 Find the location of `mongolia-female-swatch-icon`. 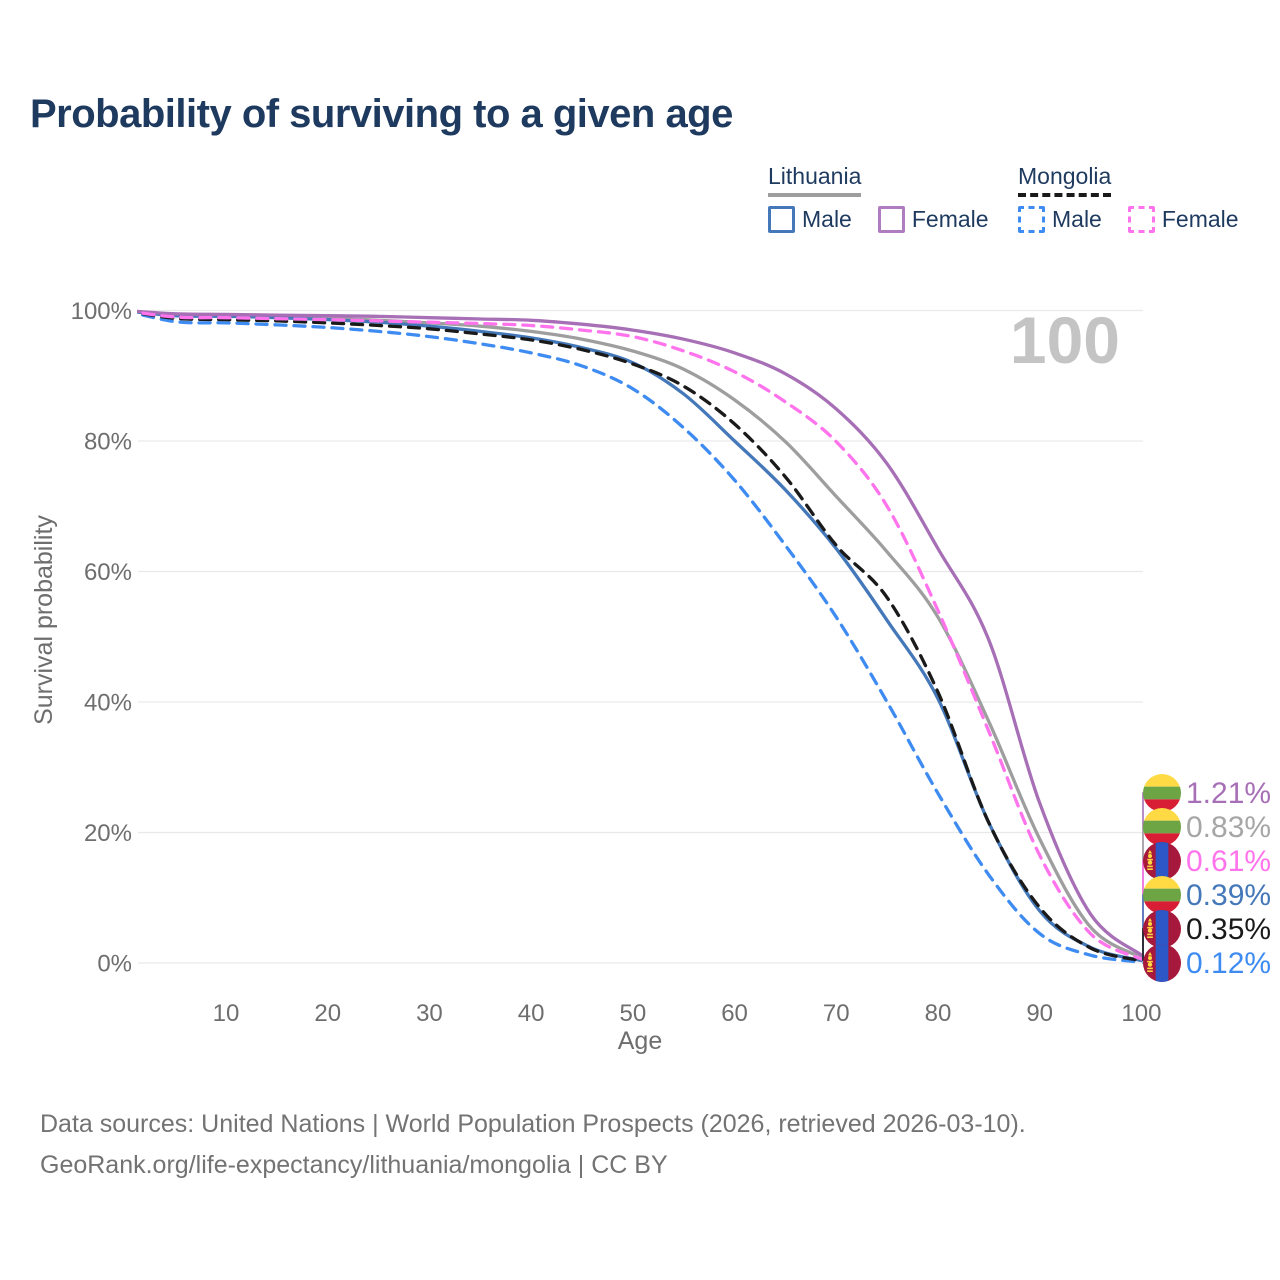

mongolia-female-swatch-icon is located at coordinates (1141, 219).